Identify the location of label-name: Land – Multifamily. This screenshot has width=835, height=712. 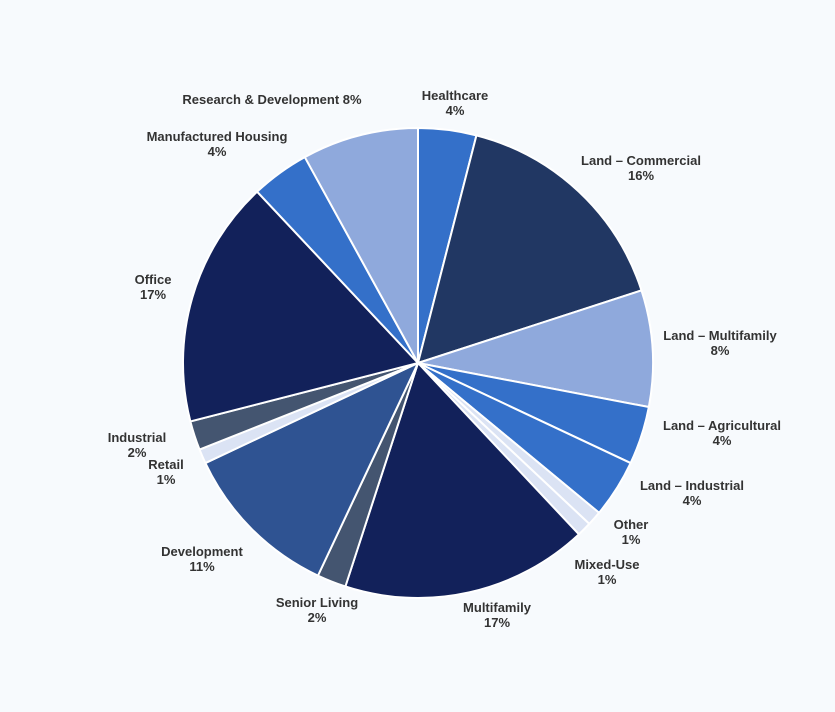
(720, 335).